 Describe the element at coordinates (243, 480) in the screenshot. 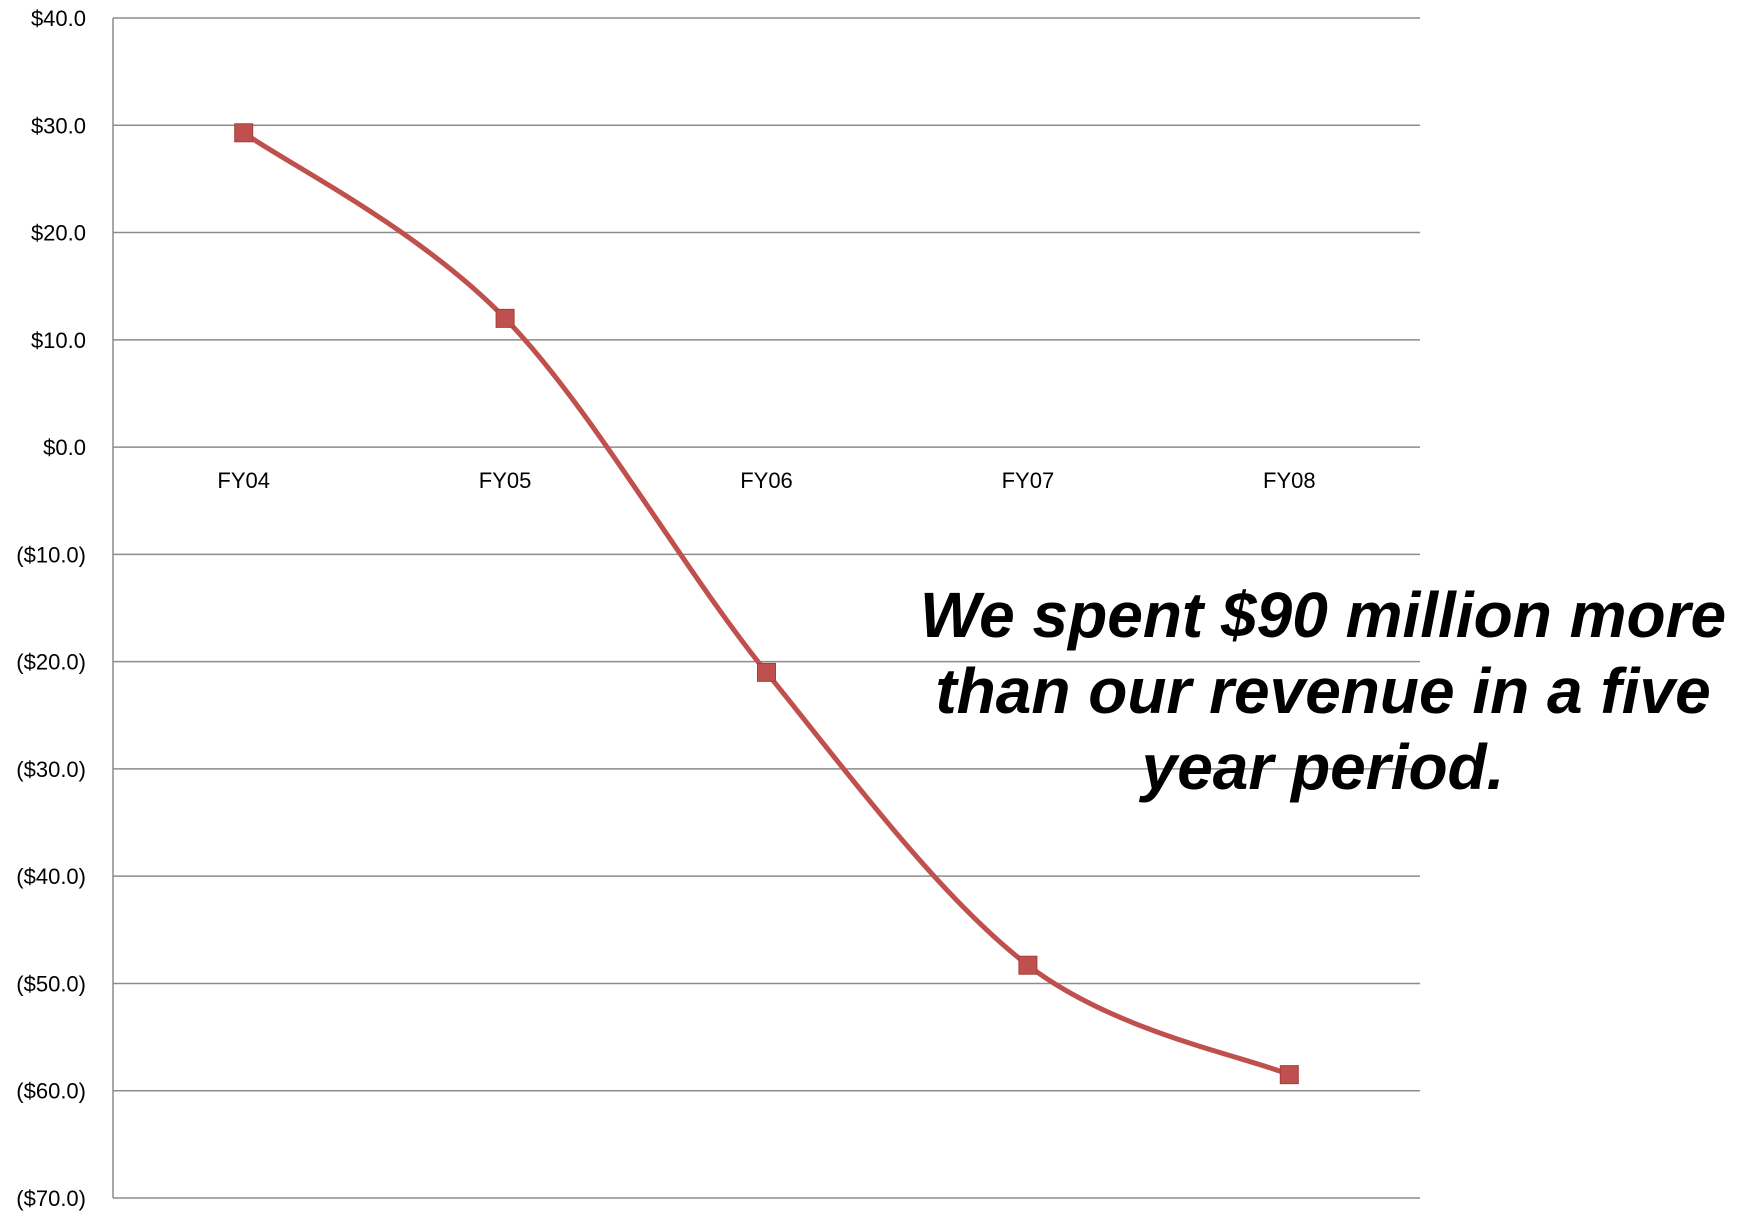

I see `x-category-label: FY04` at that location.